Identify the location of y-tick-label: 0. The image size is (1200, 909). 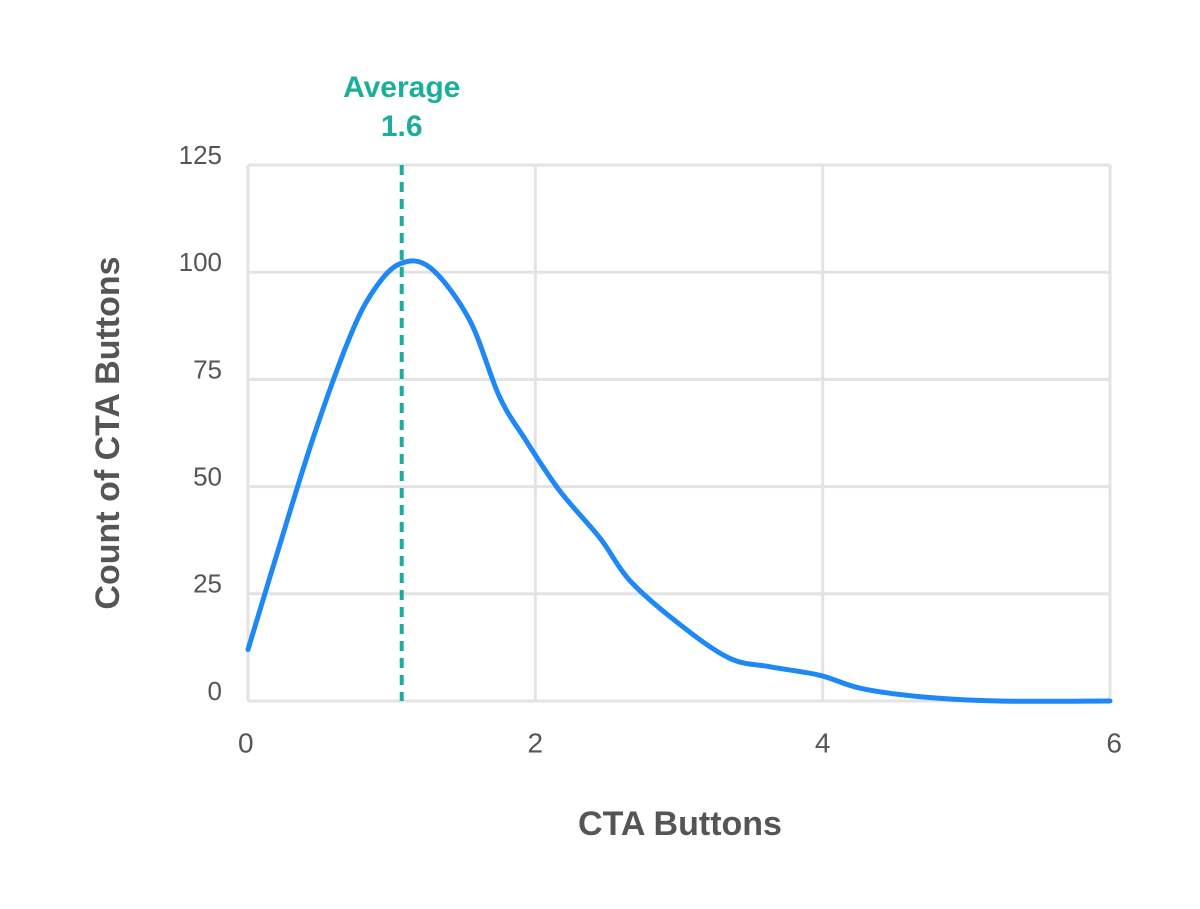
(215, 691).